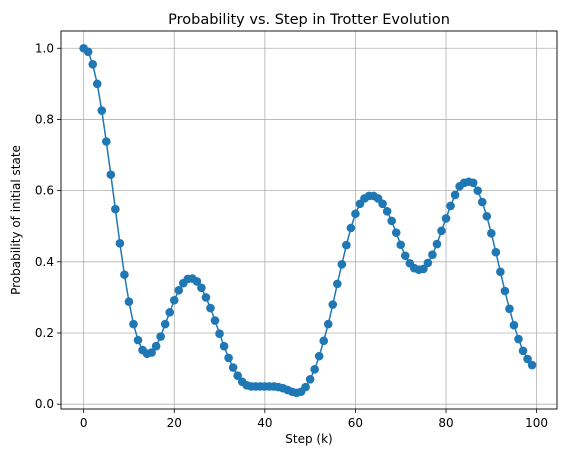 This screenshot has width=567, height=455. Describe the element at coordinates (44, 119) in the screenshot. I see `y-tick-label: 0.8` at that location.